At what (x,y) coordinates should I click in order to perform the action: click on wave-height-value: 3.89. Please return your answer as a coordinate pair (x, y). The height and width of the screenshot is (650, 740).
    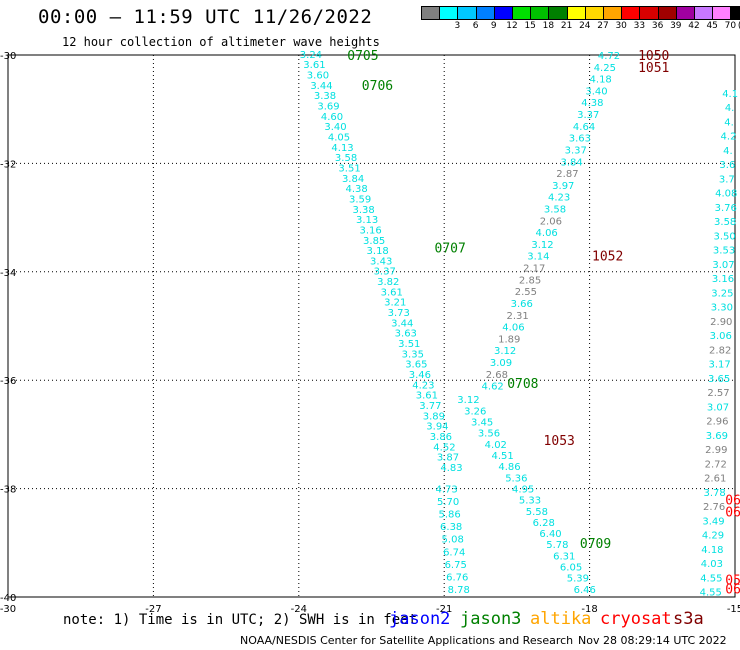
    Looking at the image, I should click on (434, 416).